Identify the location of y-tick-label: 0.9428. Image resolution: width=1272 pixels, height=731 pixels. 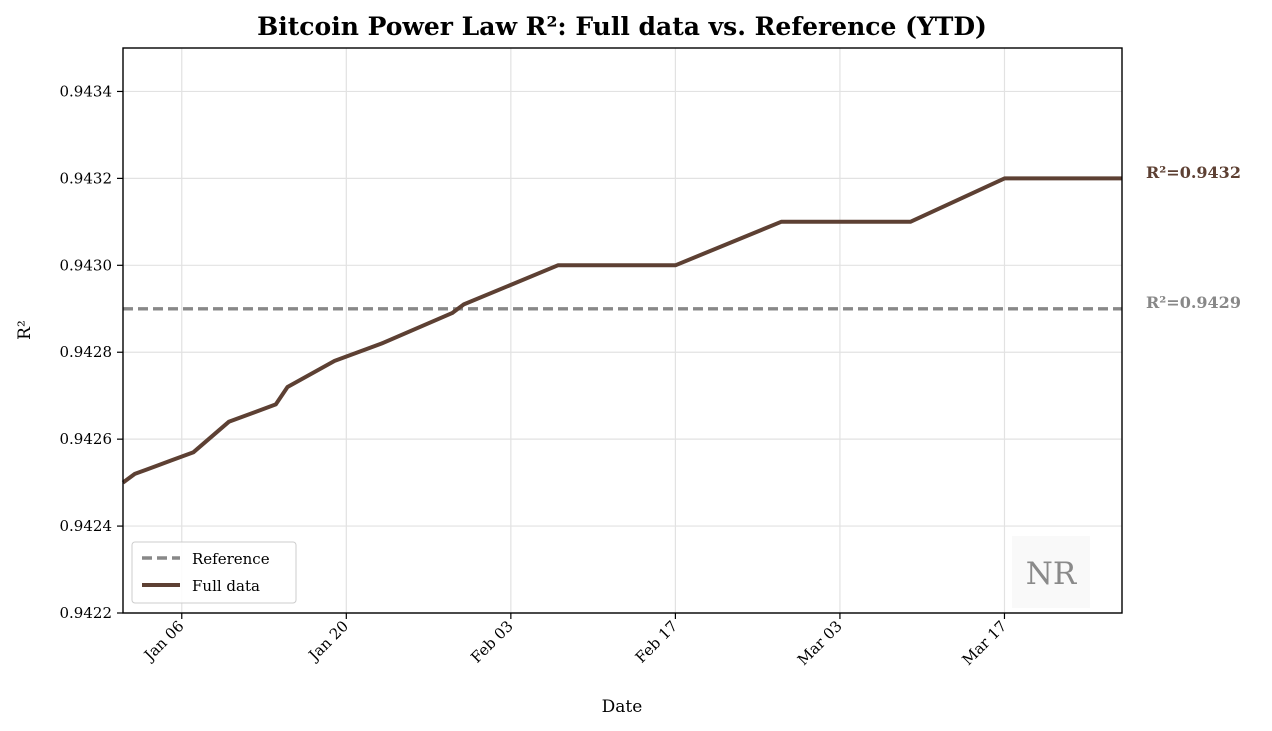
(86, 352).